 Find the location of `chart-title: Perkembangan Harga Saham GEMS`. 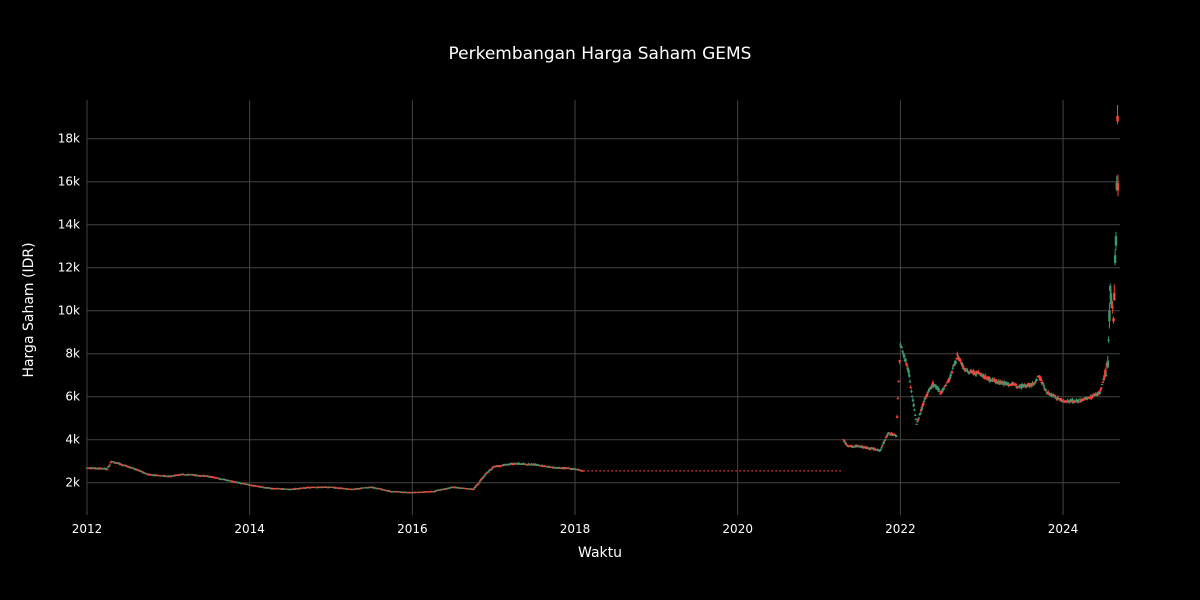

chart-title: Perkembangan Harga Saham GEMS is located at coordinates (600, 54).